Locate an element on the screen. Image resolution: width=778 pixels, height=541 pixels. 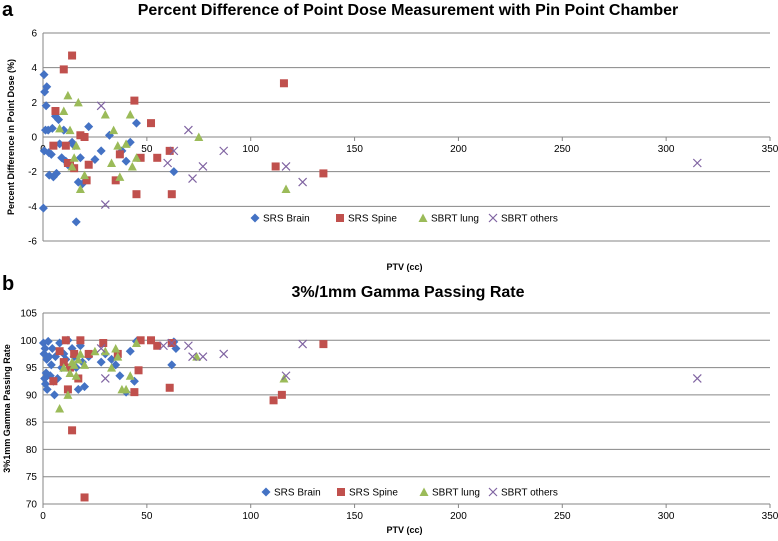
y-tick-label: -4 is located at coordinates (32, 207).